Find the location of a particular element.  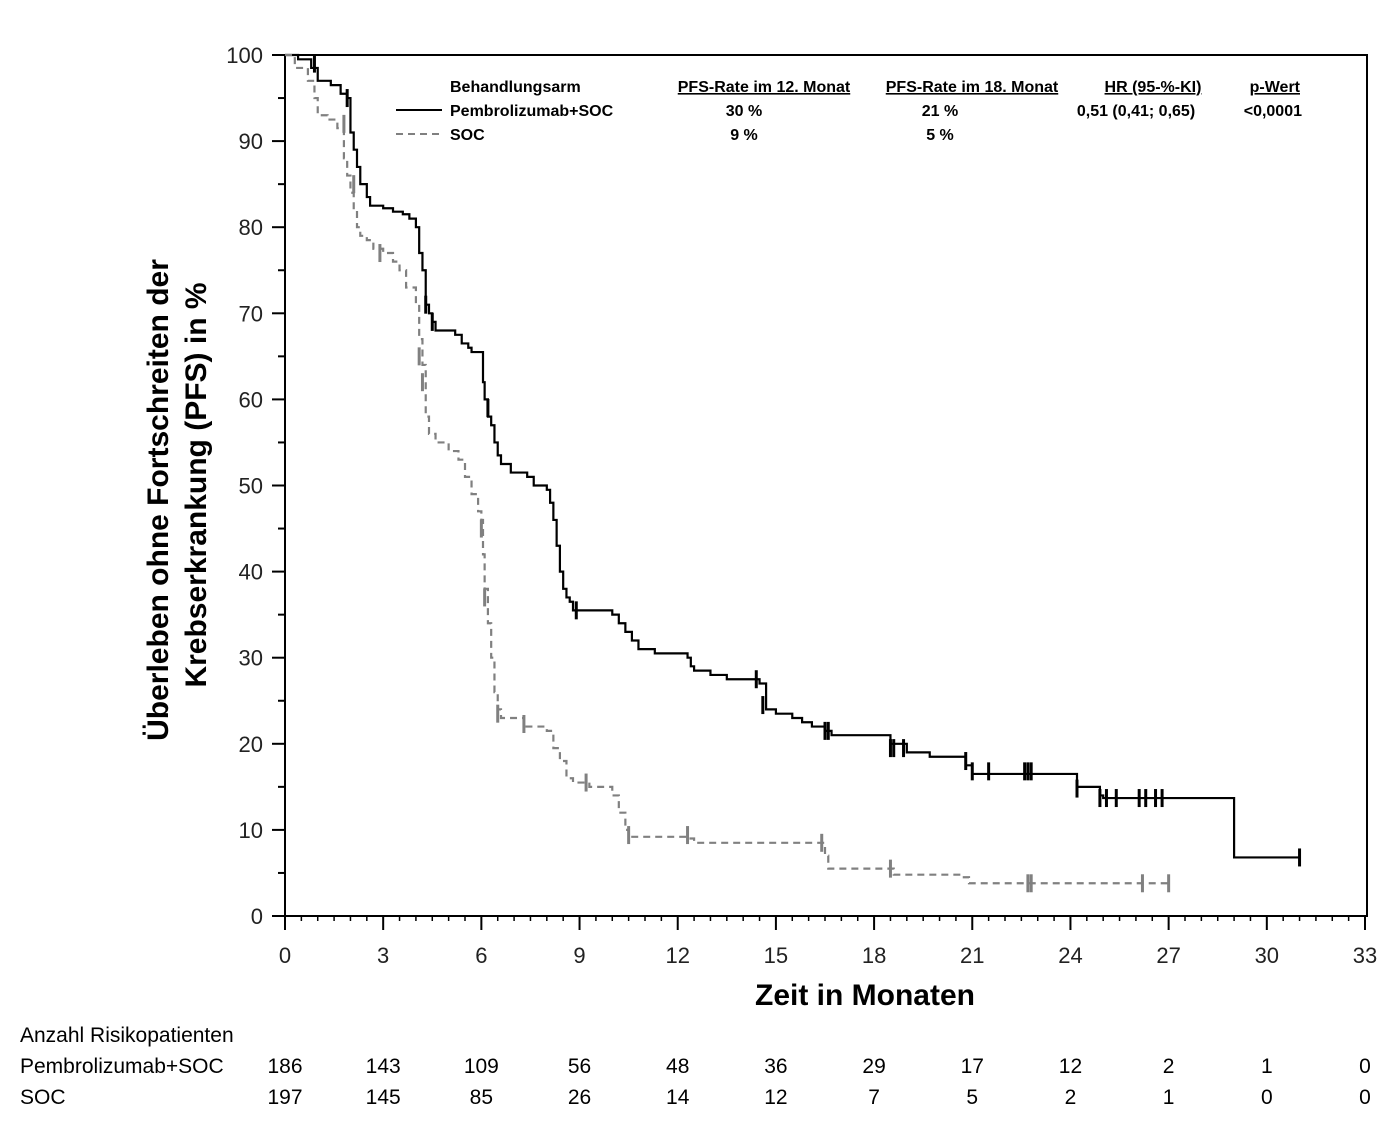

x-tick-label: 0 is located at coordinates (285, 955).